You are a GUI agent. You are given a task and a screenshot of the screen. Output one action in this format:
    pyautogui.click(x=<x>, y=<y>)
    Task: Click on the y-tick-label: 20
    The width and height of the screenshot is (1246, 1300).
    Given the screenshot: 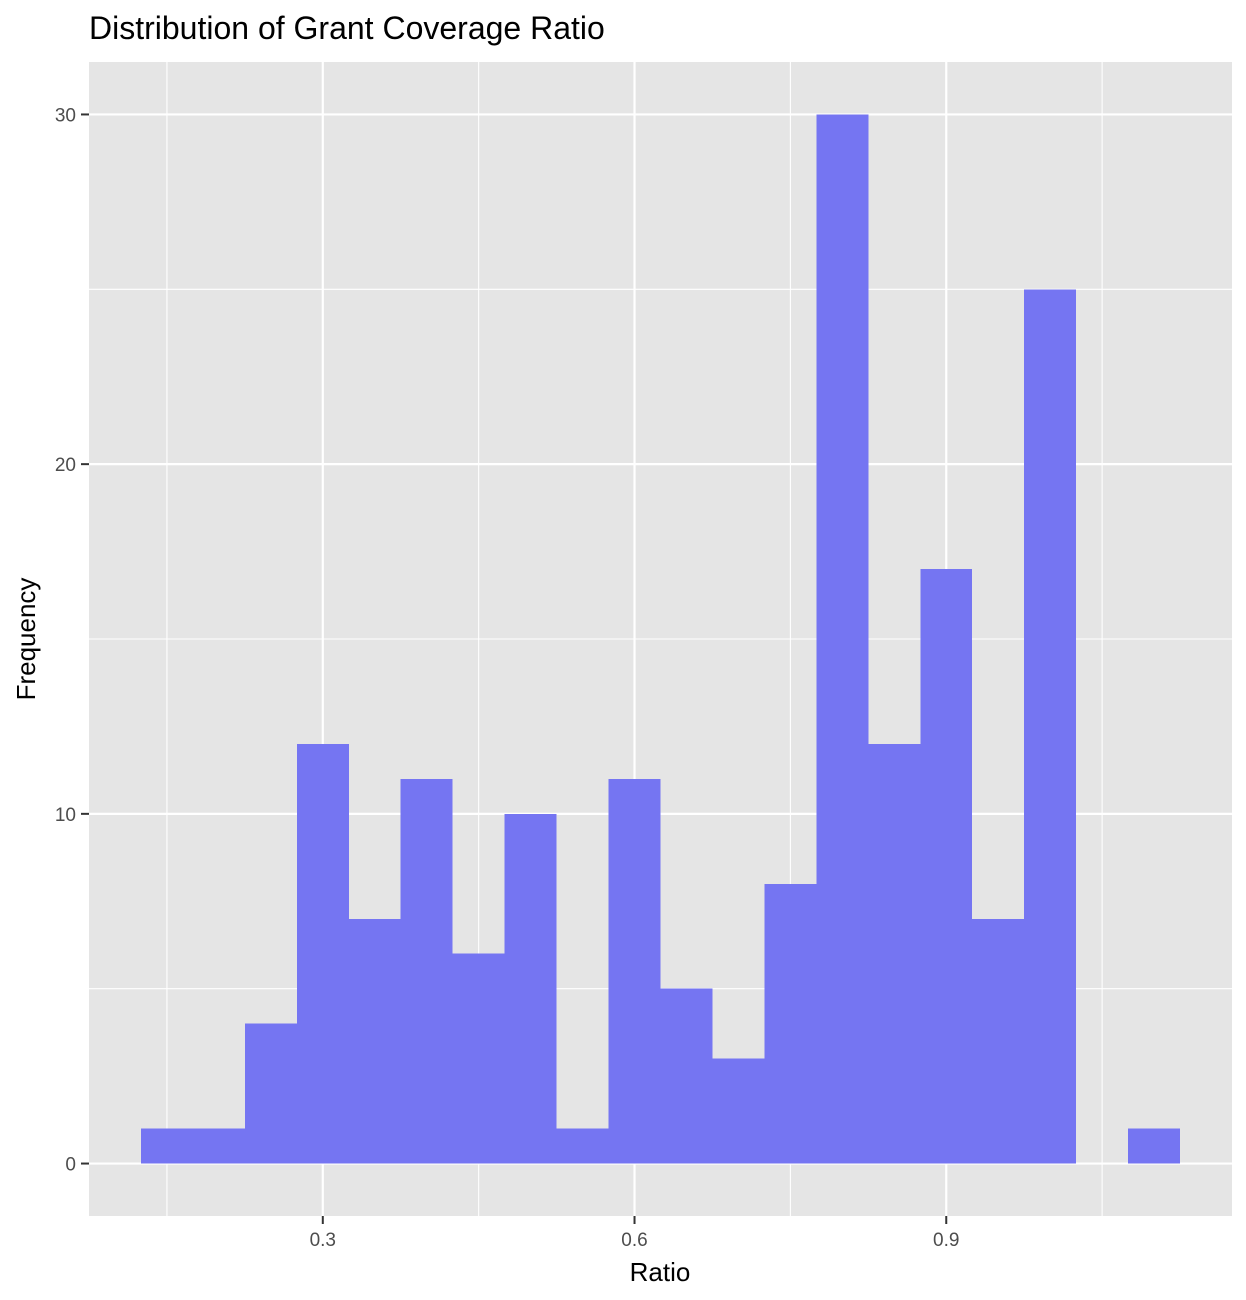 What is the action you would take?
    pyautogui.click(x=65, y=465)
    